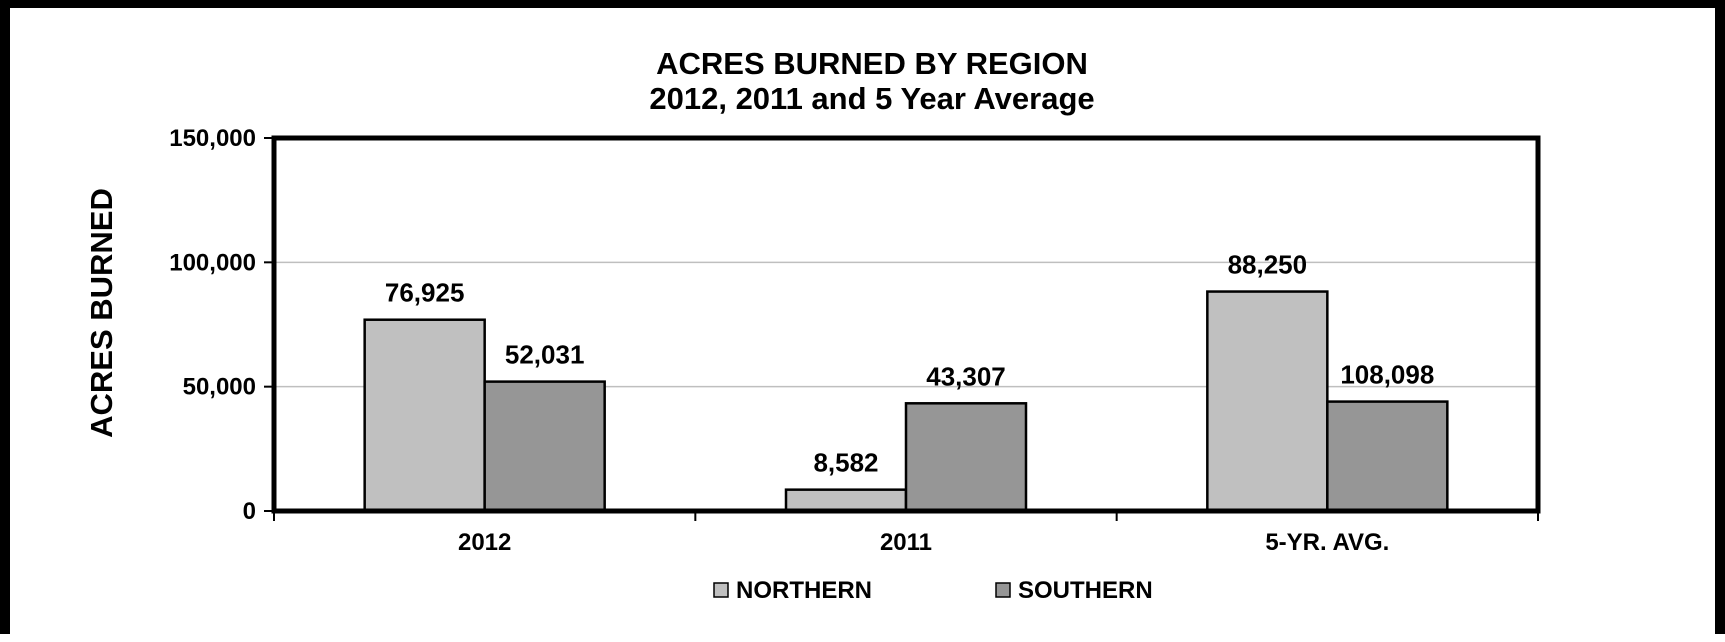  I want to click on legend-label-southern: SOUTHERN, so click(1085, 590).